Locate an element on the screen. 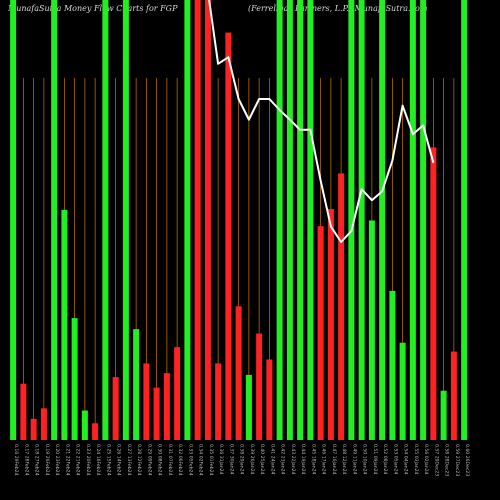 This screenshot has width=500, height=500. x-tick-label: 0.45 18Jan24 is located at coordinates (313, 459).